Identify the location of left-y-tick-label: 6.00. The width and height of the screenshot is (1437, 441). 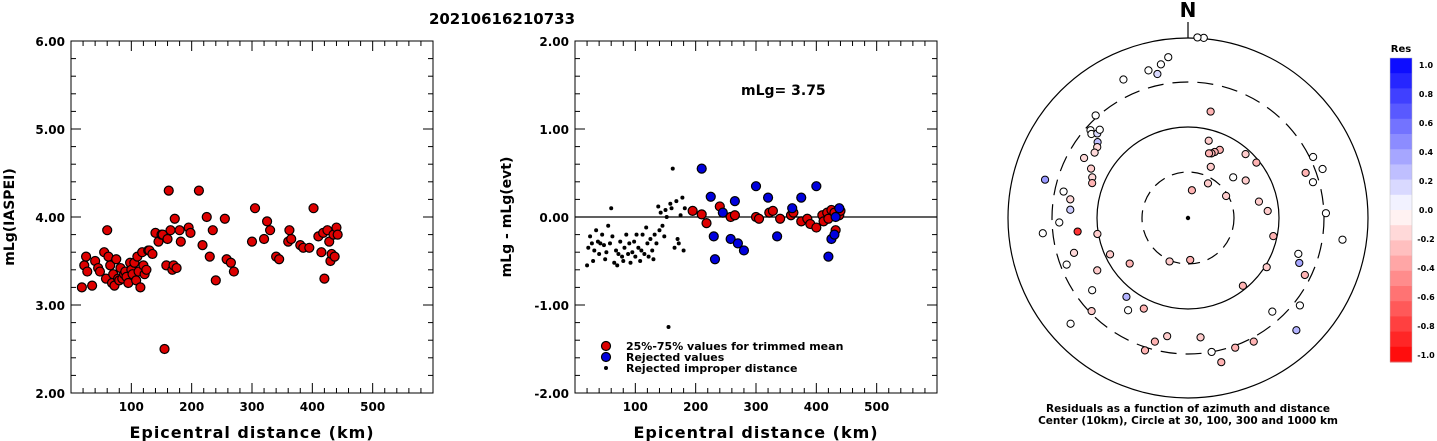
(50, 42).